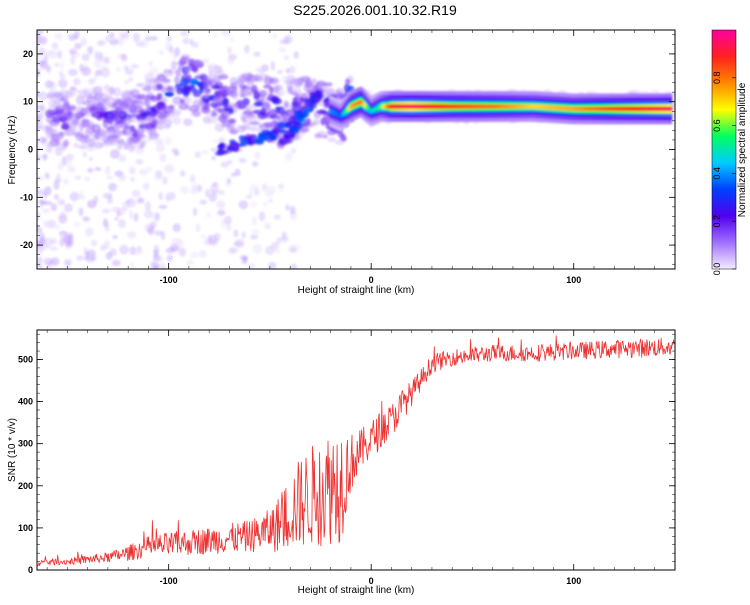  Describe the element at coordinates (25, 444) in the screenshot. I see `y-tick-label: 300` at that location.